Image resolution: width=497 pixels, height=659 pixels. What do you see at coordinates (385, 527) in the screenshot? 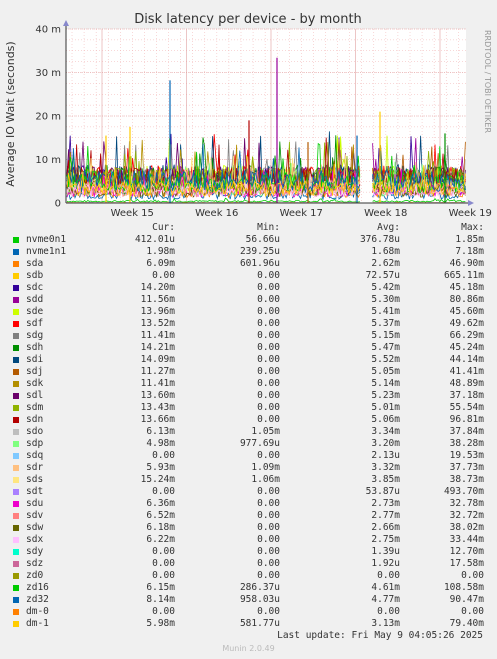
I see `legend-avg-value: 2.66m` at bounding box center [385, 527].